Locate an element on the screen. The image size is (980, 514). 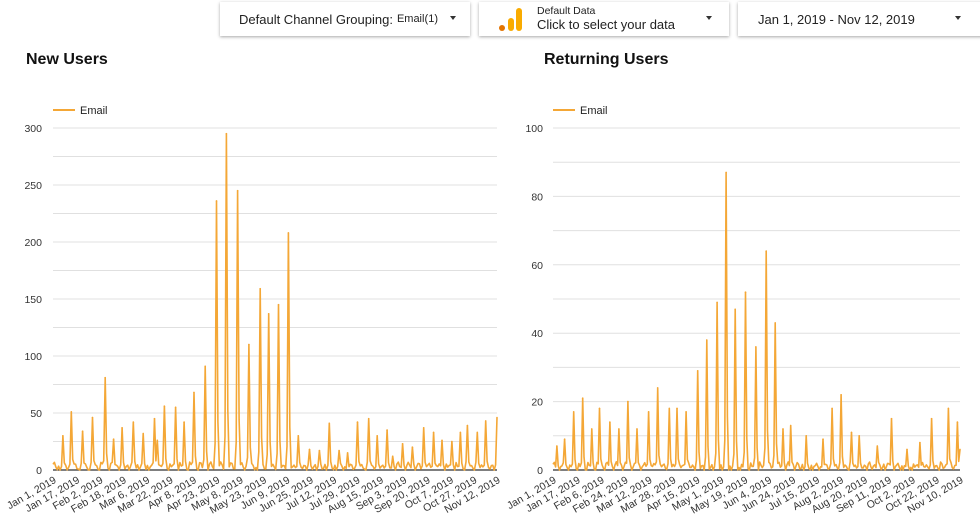
channel-filter-label: Default Channel Grouping: is located at coordinates (316, 19).